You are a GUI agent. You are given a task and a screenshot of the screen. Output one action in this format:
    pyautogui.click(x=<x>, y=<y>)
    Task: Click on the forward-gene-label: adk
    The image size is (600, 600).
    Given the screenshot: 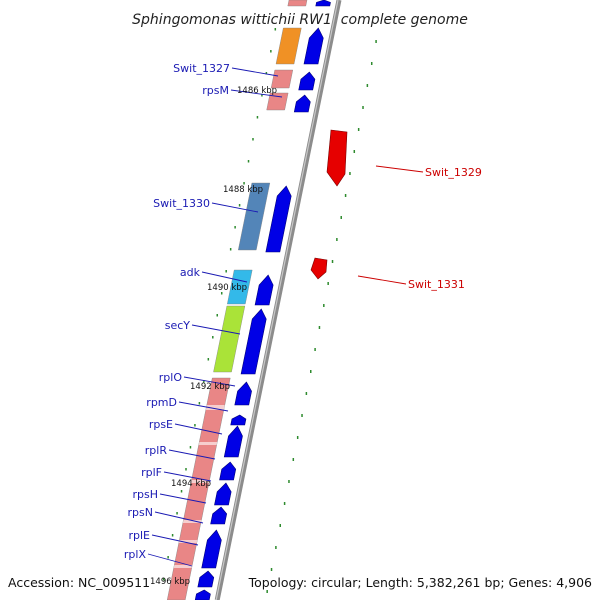 What is the action you would take?
    pyautogui.click(x=190, y=272)
    